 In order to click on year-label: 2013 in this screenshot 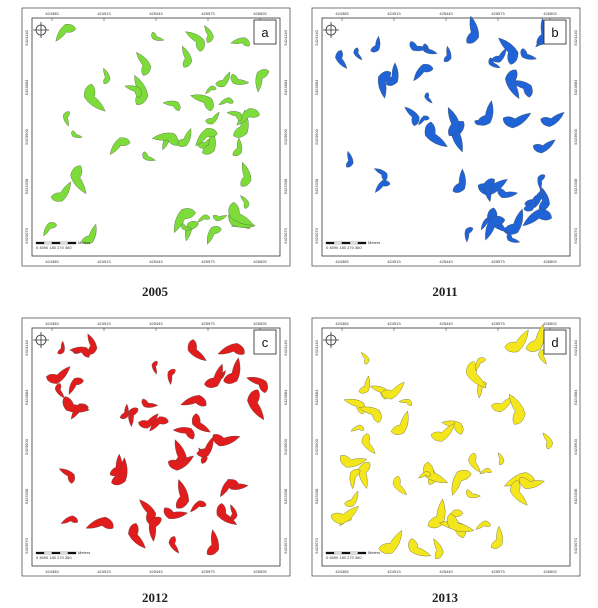, I will do `click(445, 597)`.